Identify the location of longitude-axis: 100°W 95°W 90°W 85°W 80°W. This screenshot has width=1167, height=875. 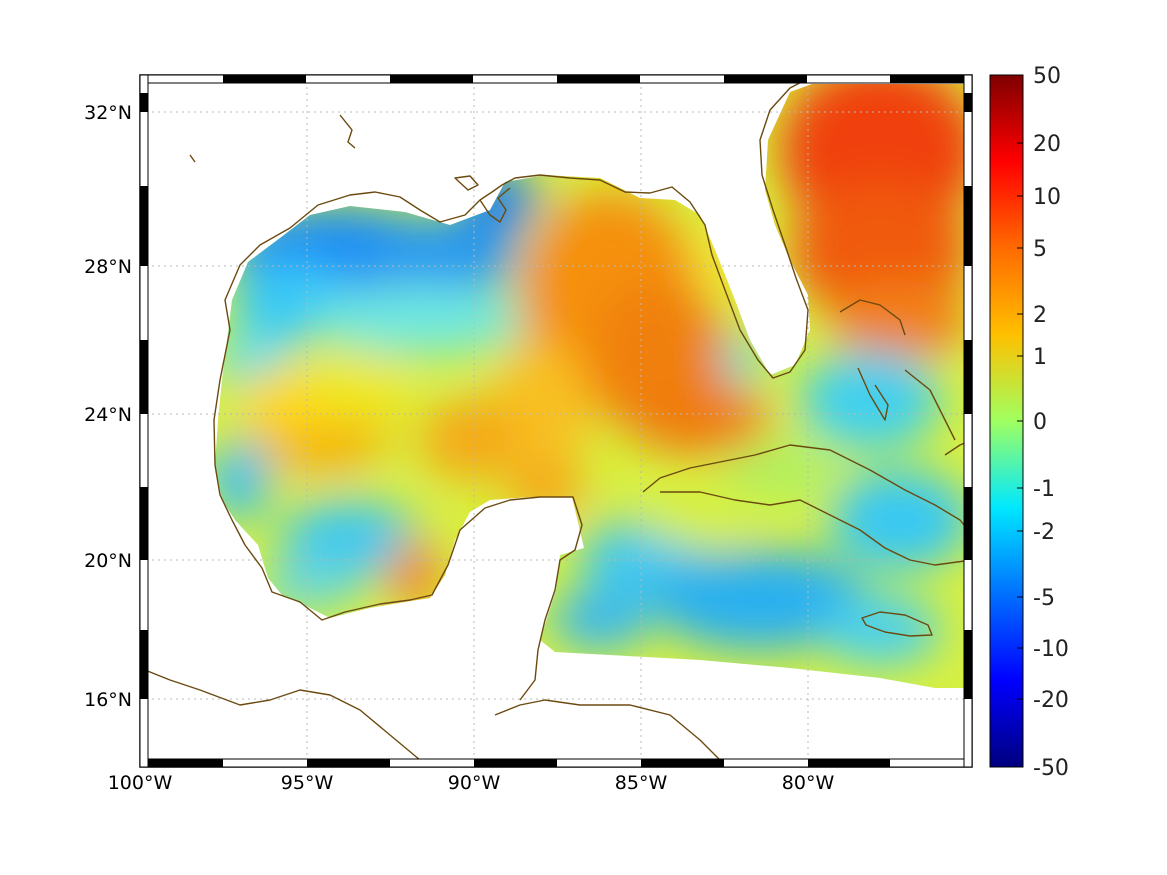
(471, 783).